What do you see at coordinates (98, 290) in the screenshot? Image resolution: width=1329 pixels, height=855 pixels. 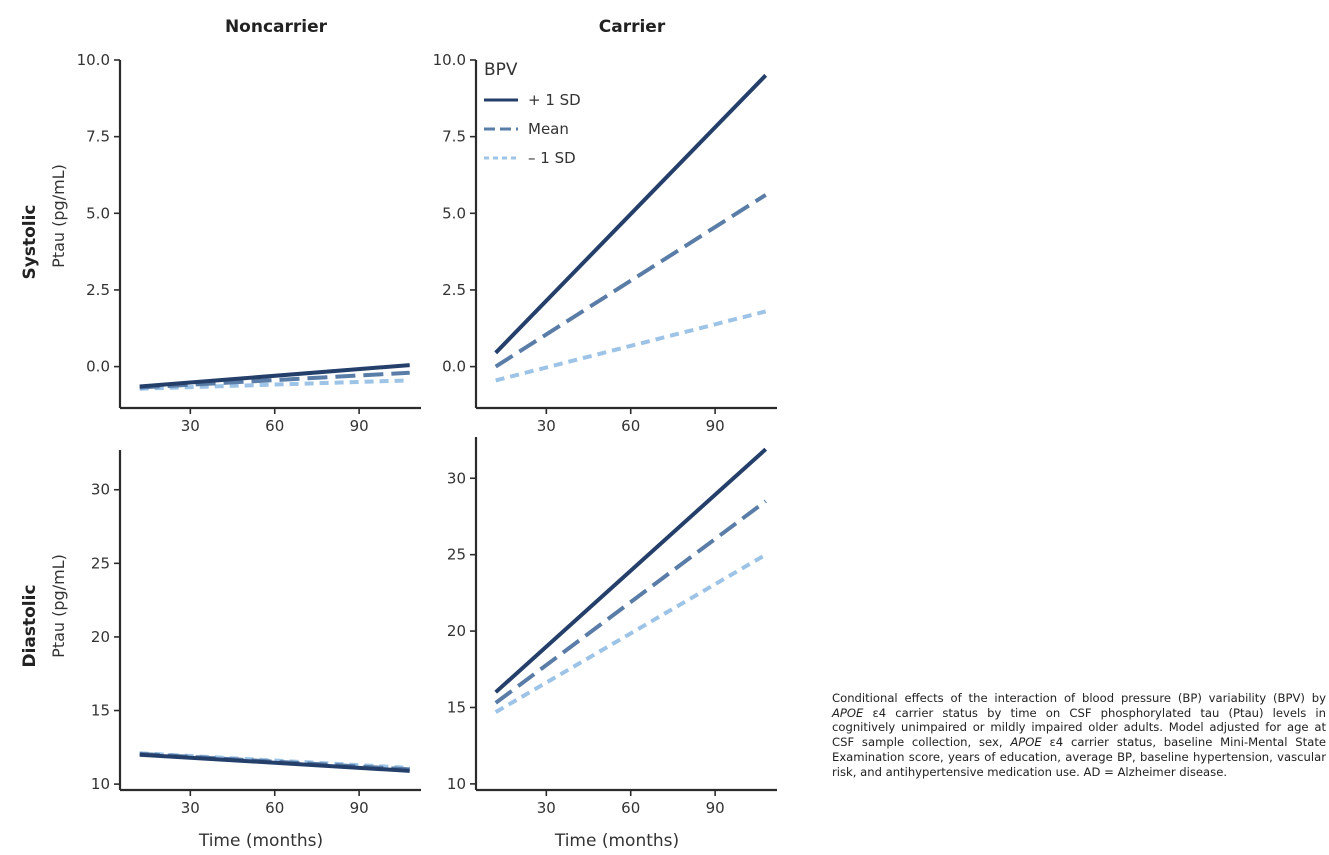 I see `y-tick-label-systolic-noncarrier: 2.5` at bounding box center [98, 290].